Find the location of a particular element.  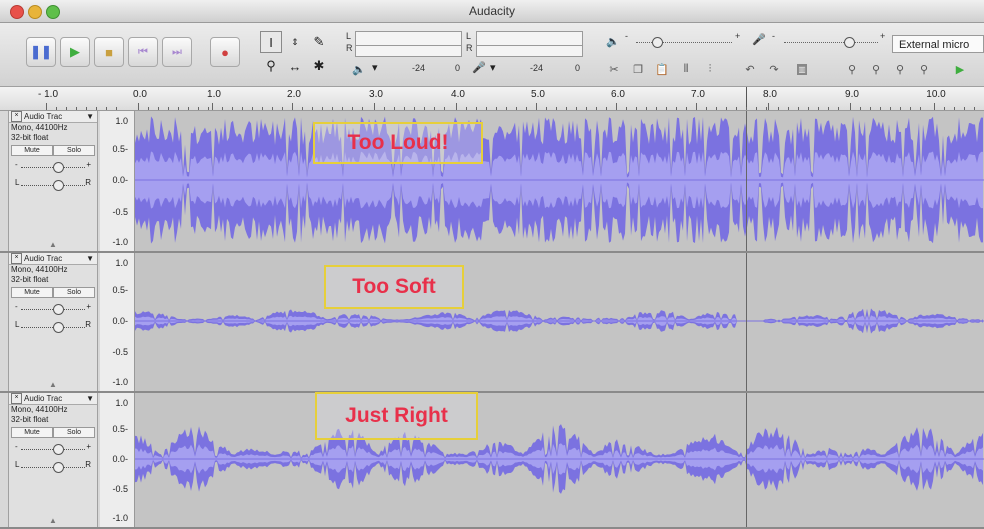

meter-left-label: L is located at coordinates (349, 36).